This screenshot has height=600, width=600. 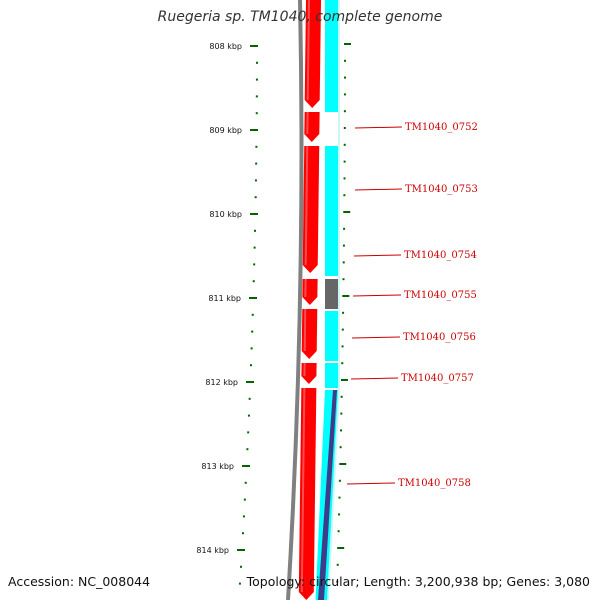 I want to click on feature-tracks, so click(x=313, y=300).